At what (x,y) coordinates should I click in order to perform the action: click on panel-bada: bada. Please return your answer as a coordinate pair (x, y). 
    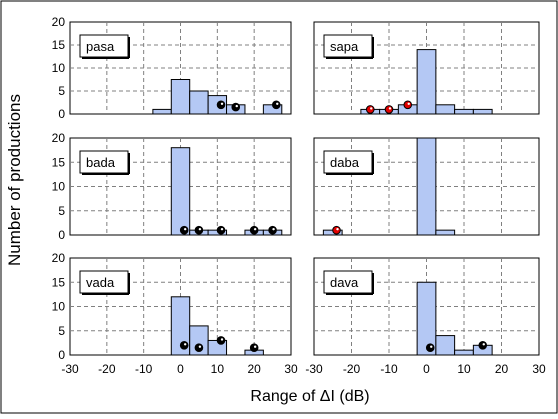
    Looking at the image, I should click on (180, 186).